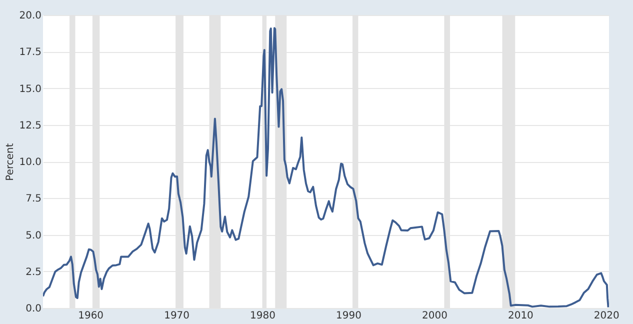 This screenshot has height=324, width=633. I want to click on y-tick-label: 0.0, so click(34, 309).